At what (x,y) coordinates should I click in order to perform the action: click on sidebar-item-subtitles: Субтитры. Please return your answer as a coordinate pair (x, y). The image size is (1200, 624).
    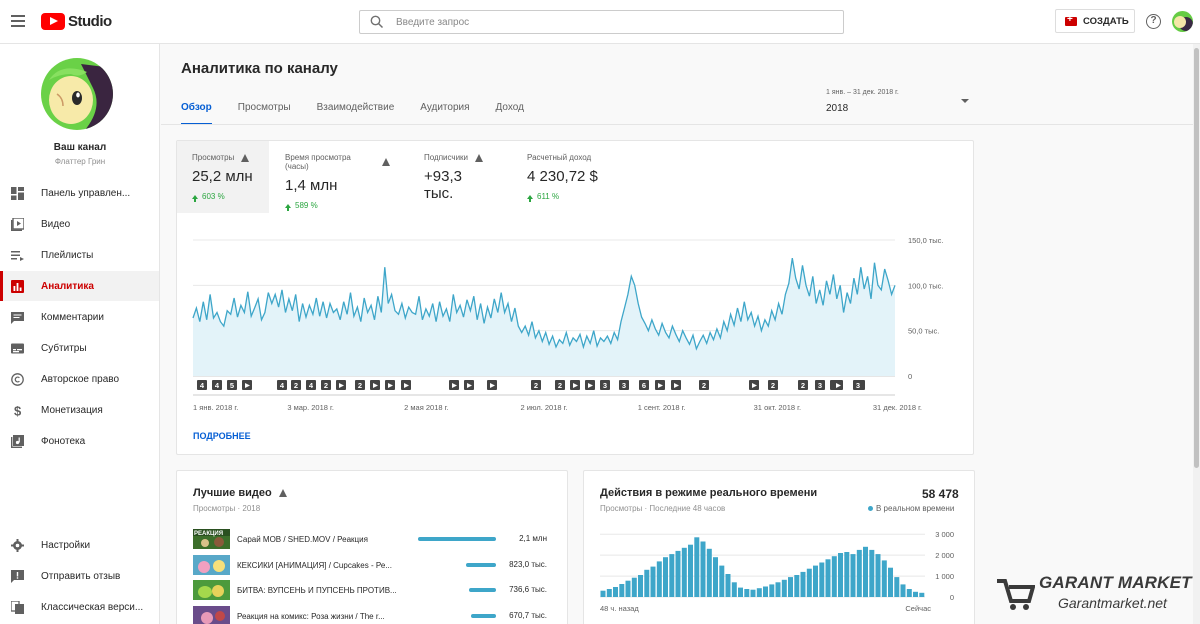
    Looking at the image, I should click on (79, 348).